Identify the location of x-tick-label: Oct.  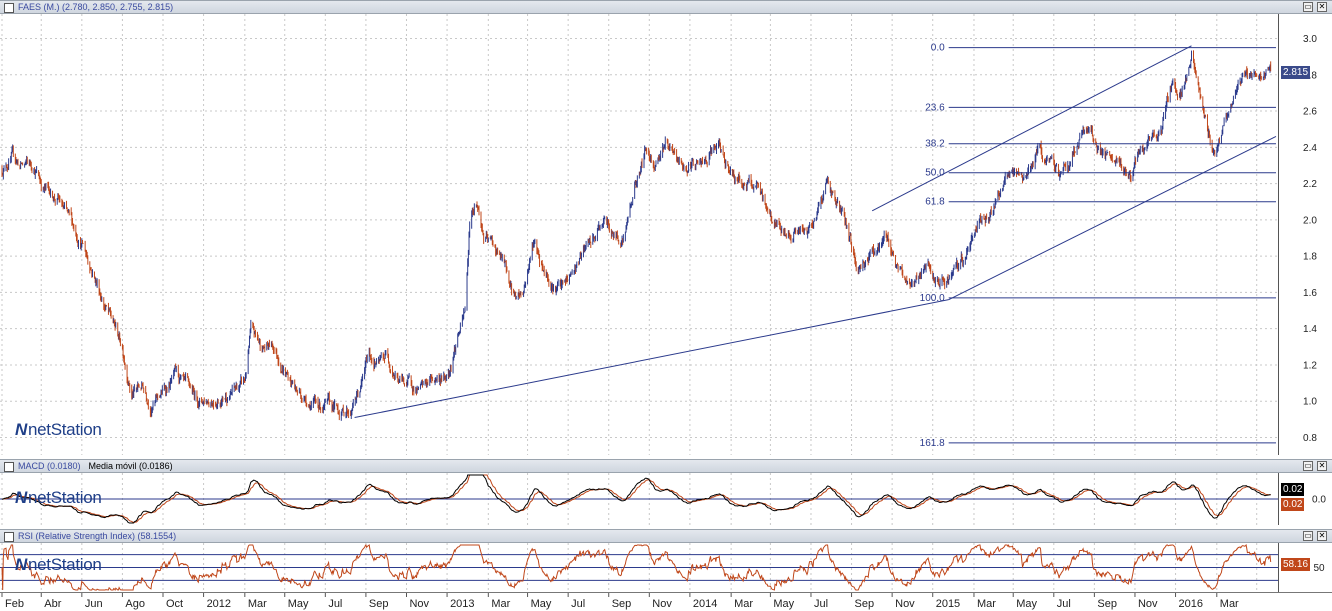
(174, 604).